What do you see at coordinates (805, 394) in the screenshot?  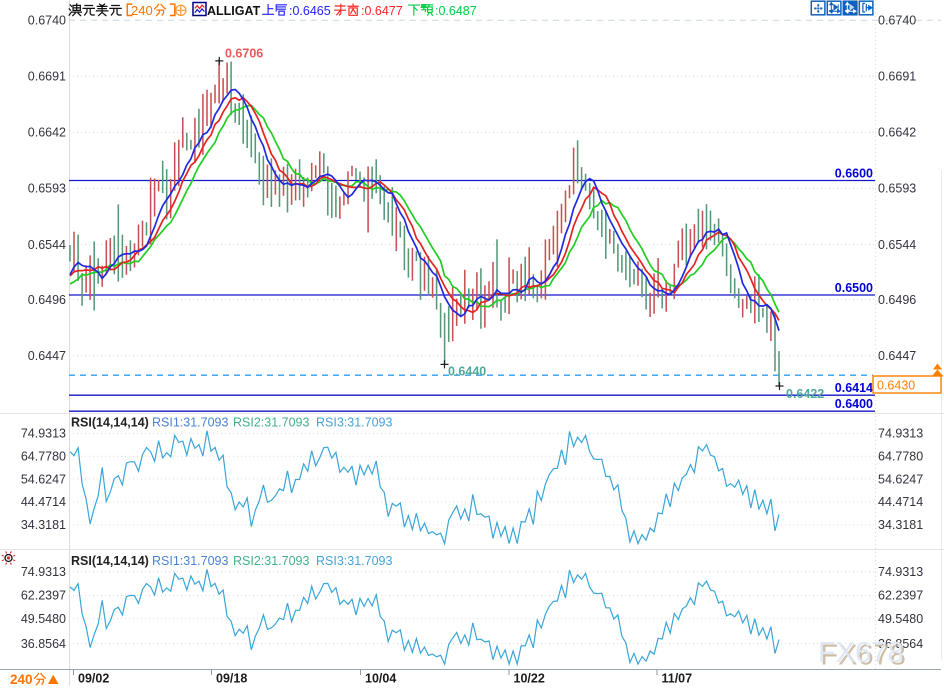 I see `svg-text: 0.6422` at bounding box center [805, 394].